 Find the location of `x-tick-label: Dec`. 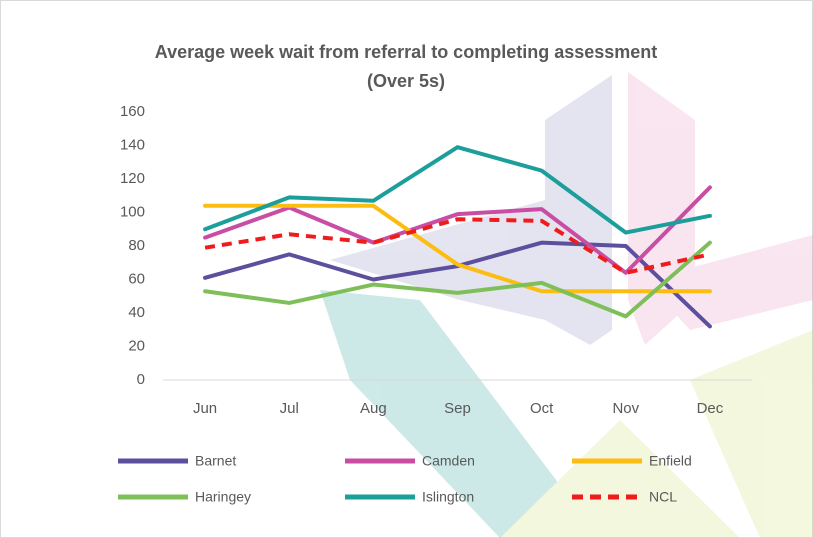

x-tick-label: Dec is located at coordinates (710, 408).